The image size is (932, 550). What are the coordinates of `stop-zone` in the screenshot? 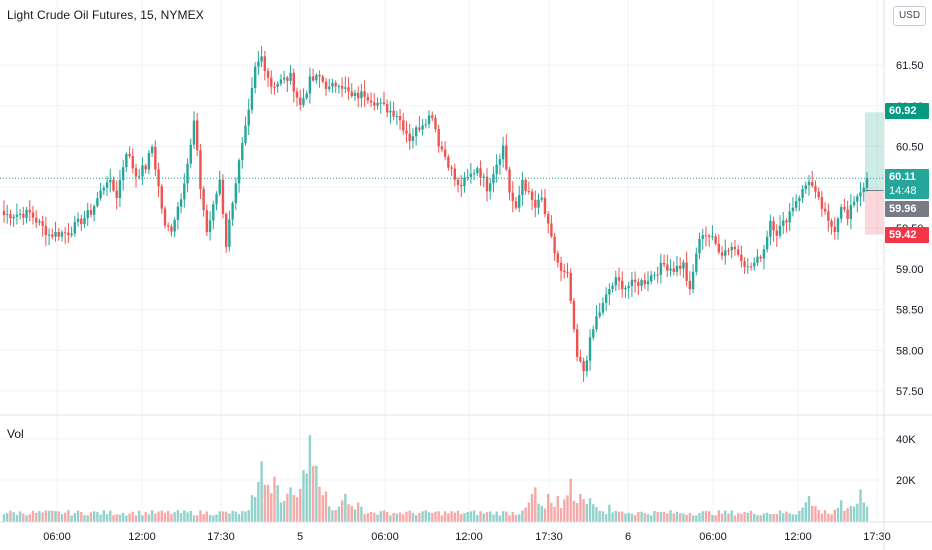 It's located at (874, 212).